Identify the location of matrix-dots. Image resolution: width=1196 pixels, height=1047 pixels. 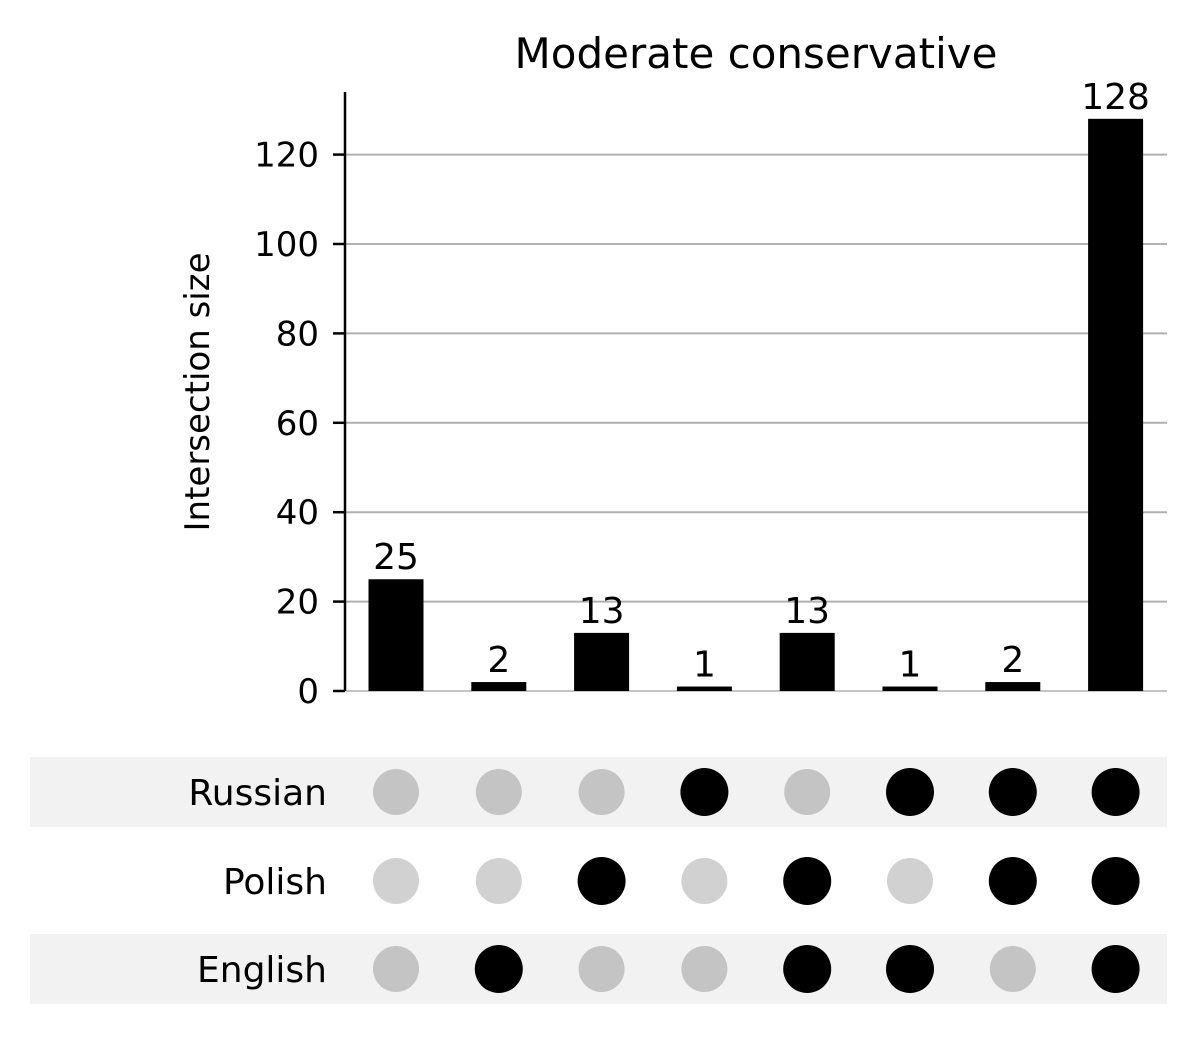
(756, 880).